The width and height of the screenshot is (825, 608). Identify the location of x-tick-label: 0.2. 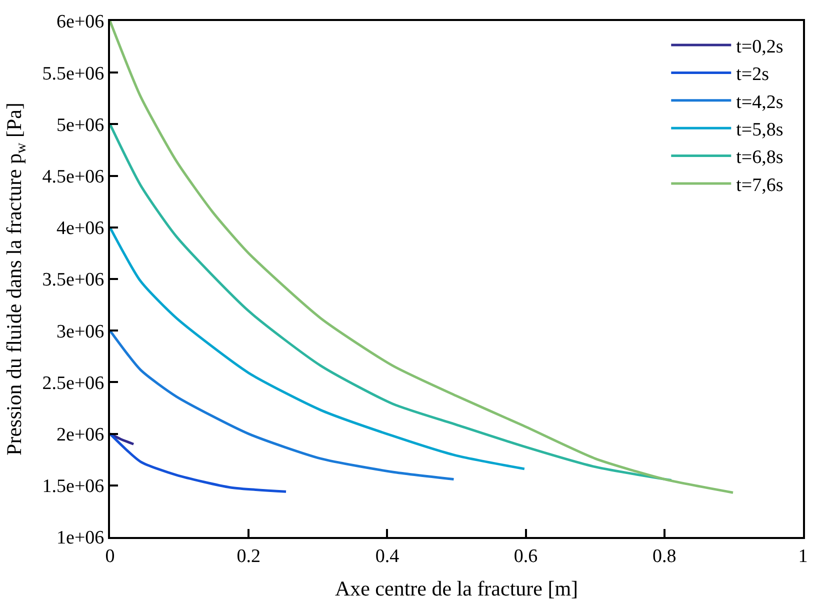
(248, 556).